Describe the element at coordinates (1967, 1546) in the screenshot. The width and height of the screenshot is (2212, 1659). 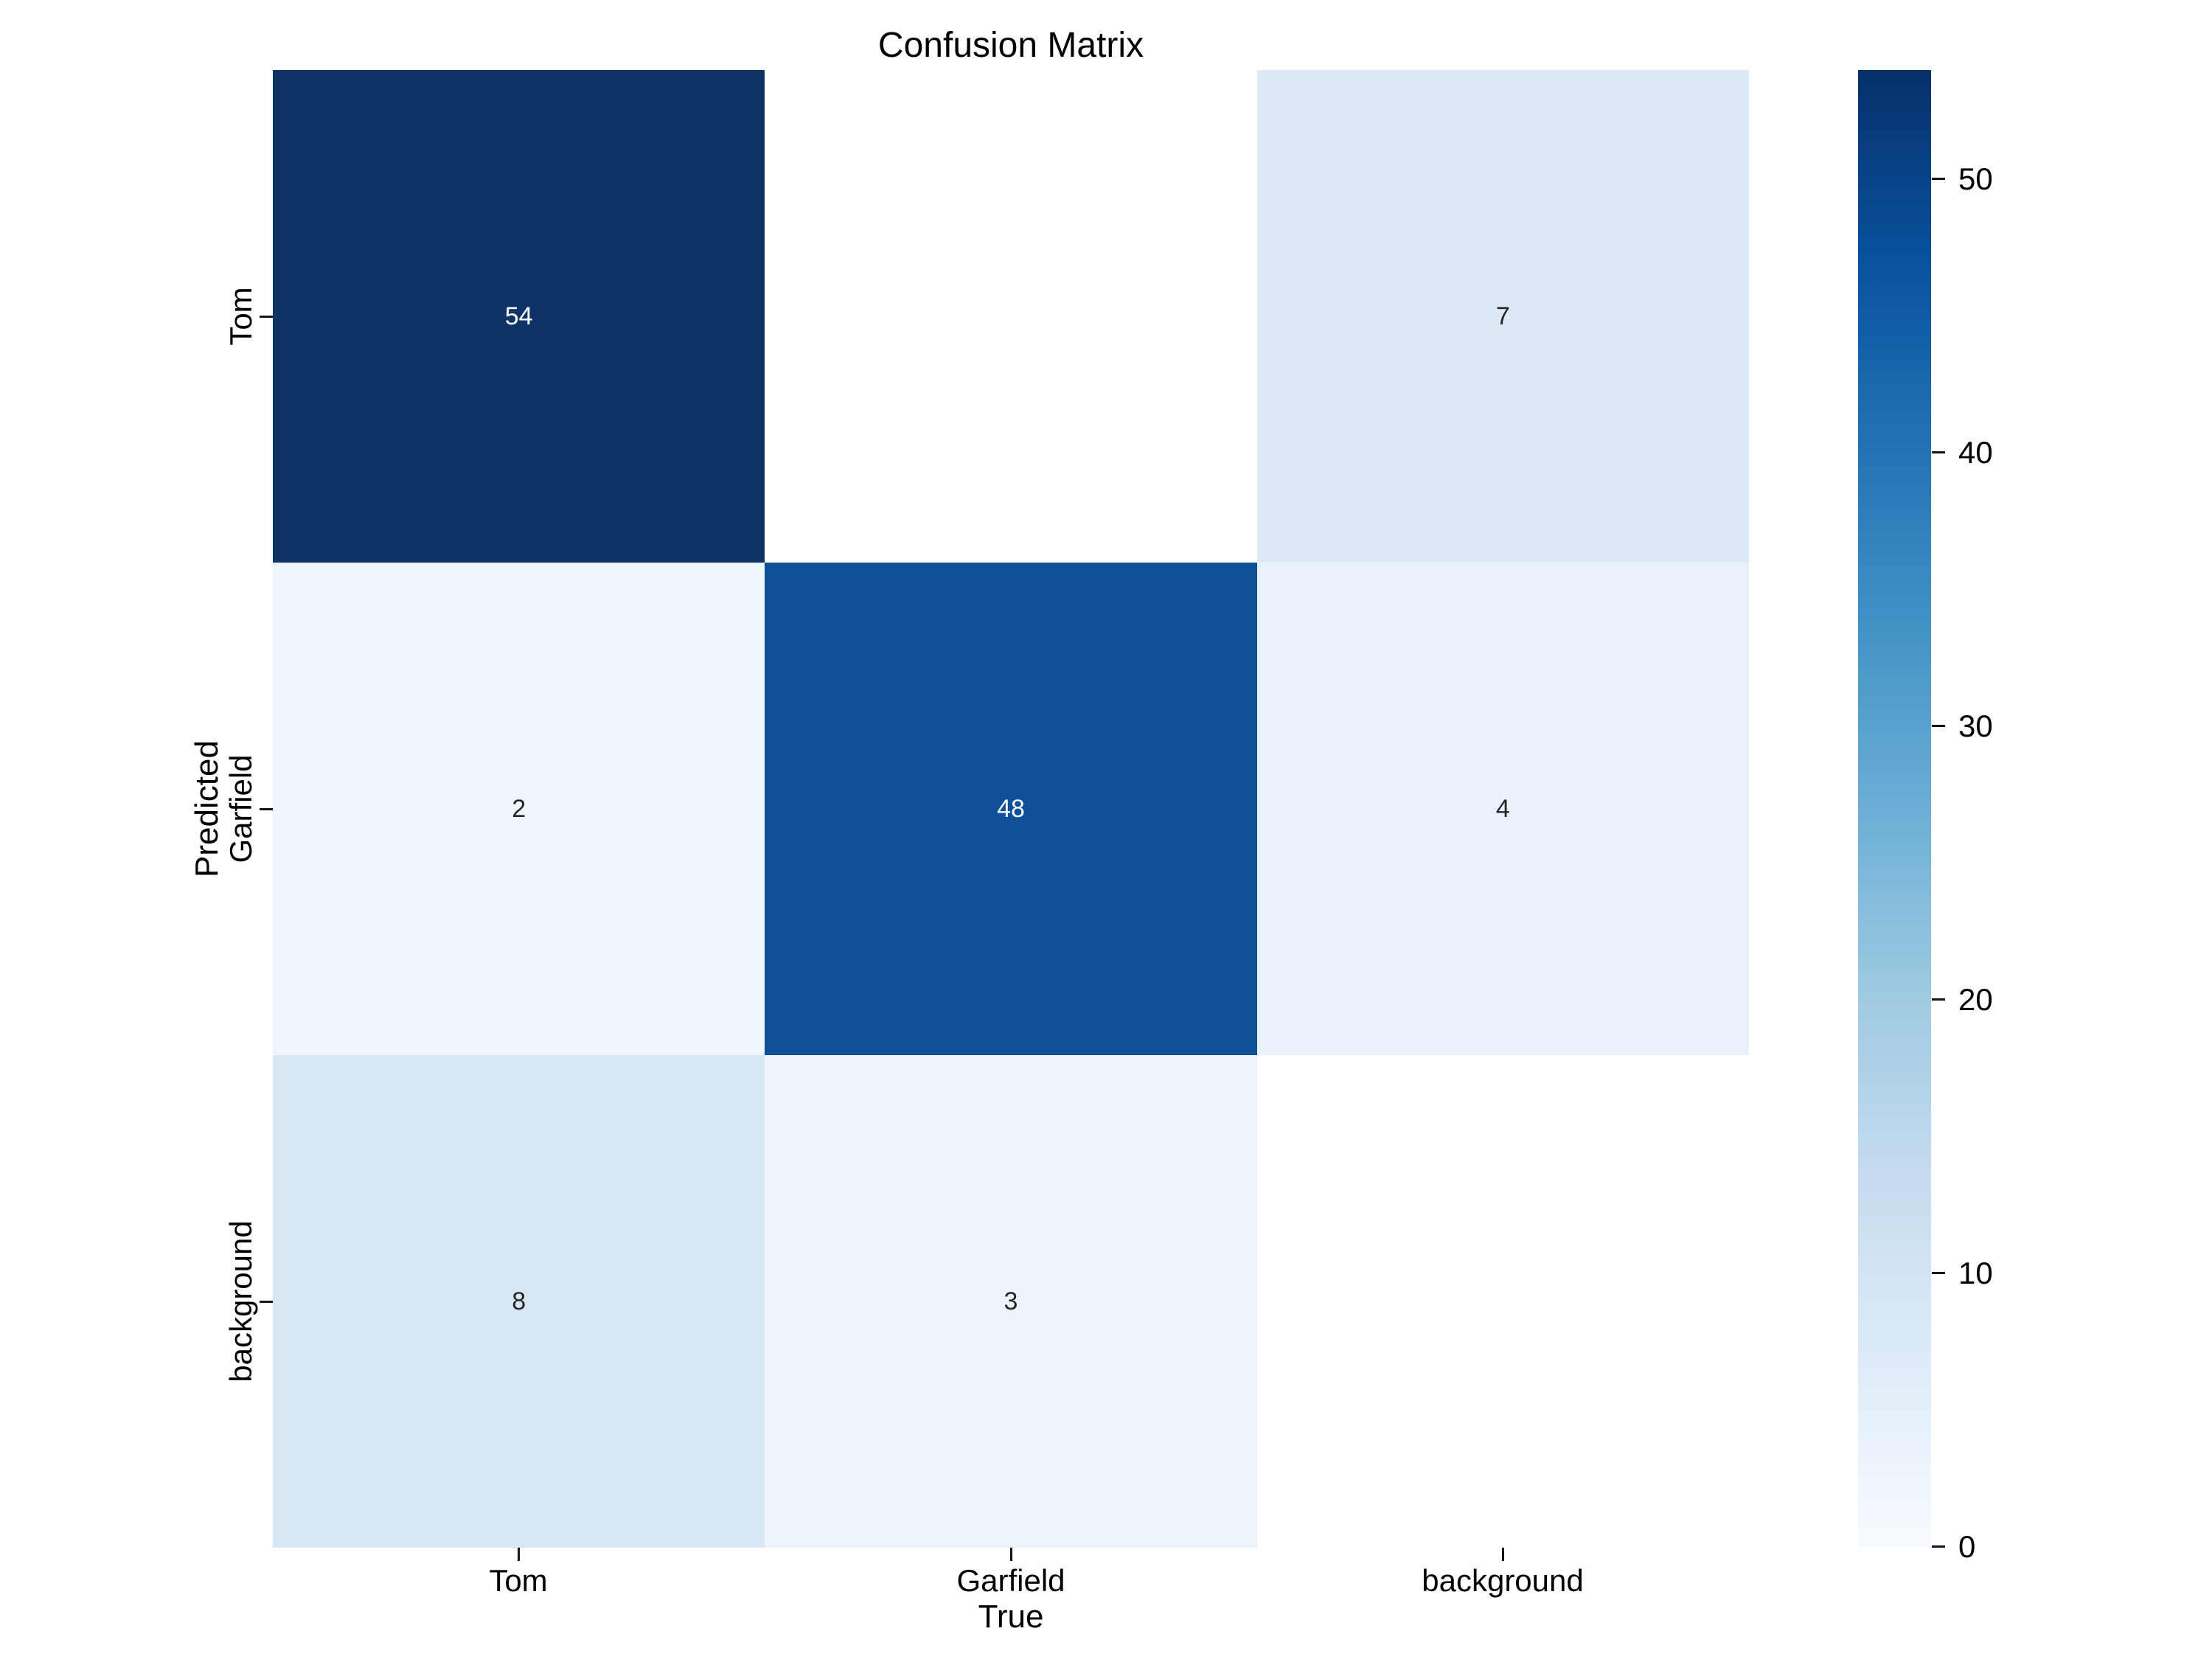
I see `colorbar-tick-label: 0` at that location.